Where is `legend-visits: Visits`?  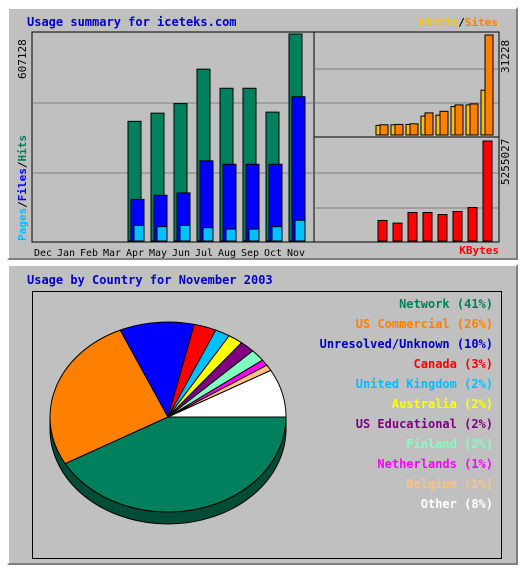 legend-visits: Visits is located at coordinates (438, 22).